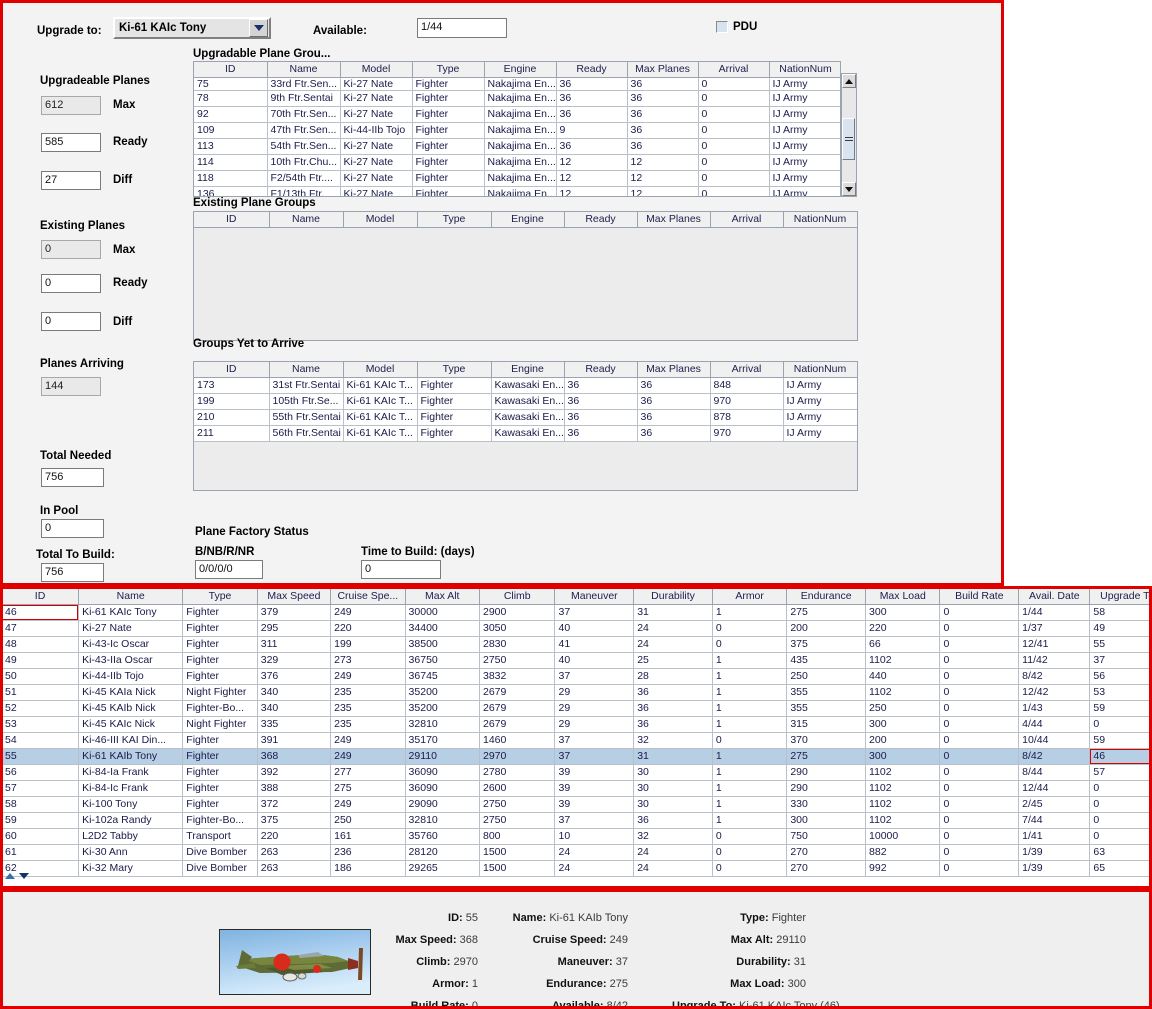 This screenshot has width=1152, height=1009. What do you see at coordinates (442, 820) in the screenshot?
I see `cell: 32810` at bounding box center [442, 820].